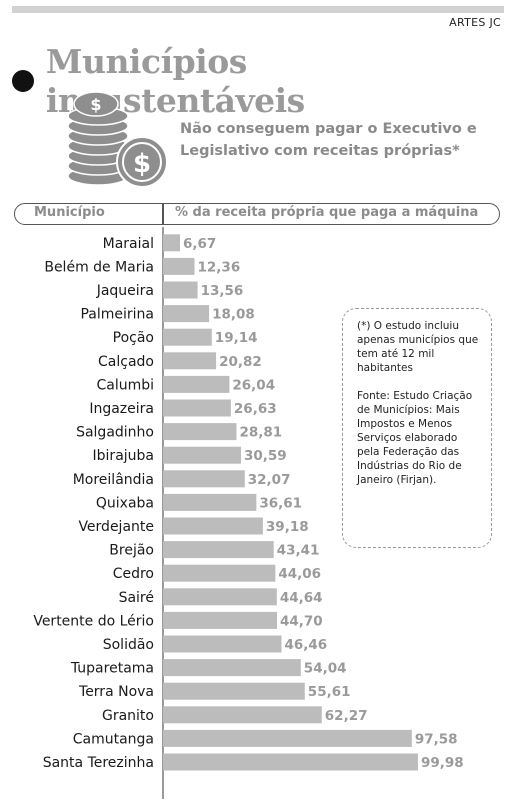 The width and height of the screenshot is (515, 801). What do you see at coordinates (112, 669) in the screenshot?
I see `category-label: Tuparetama` at bounding box center [112, 669].